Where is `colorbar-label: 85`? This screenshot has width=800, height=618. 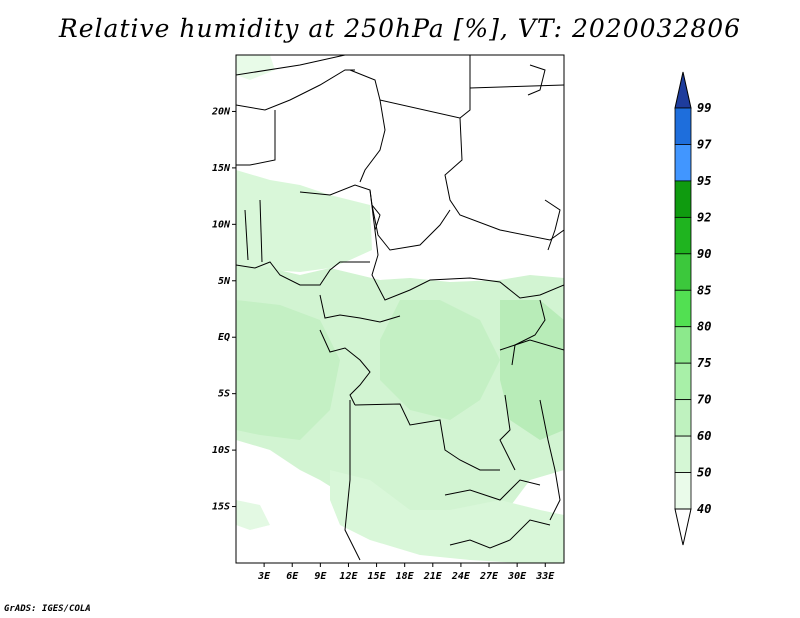 colorbar-label: 85 is located at coordinates (704, 290).